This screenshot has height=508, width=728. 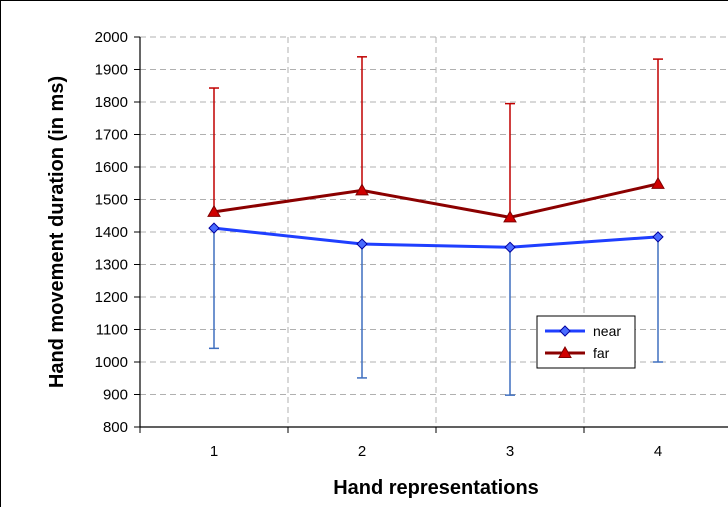 What do you see at coordinates (214, 451) in the screenshot?
I see `x-tick-label: 1` at bounding box center [214, 451].